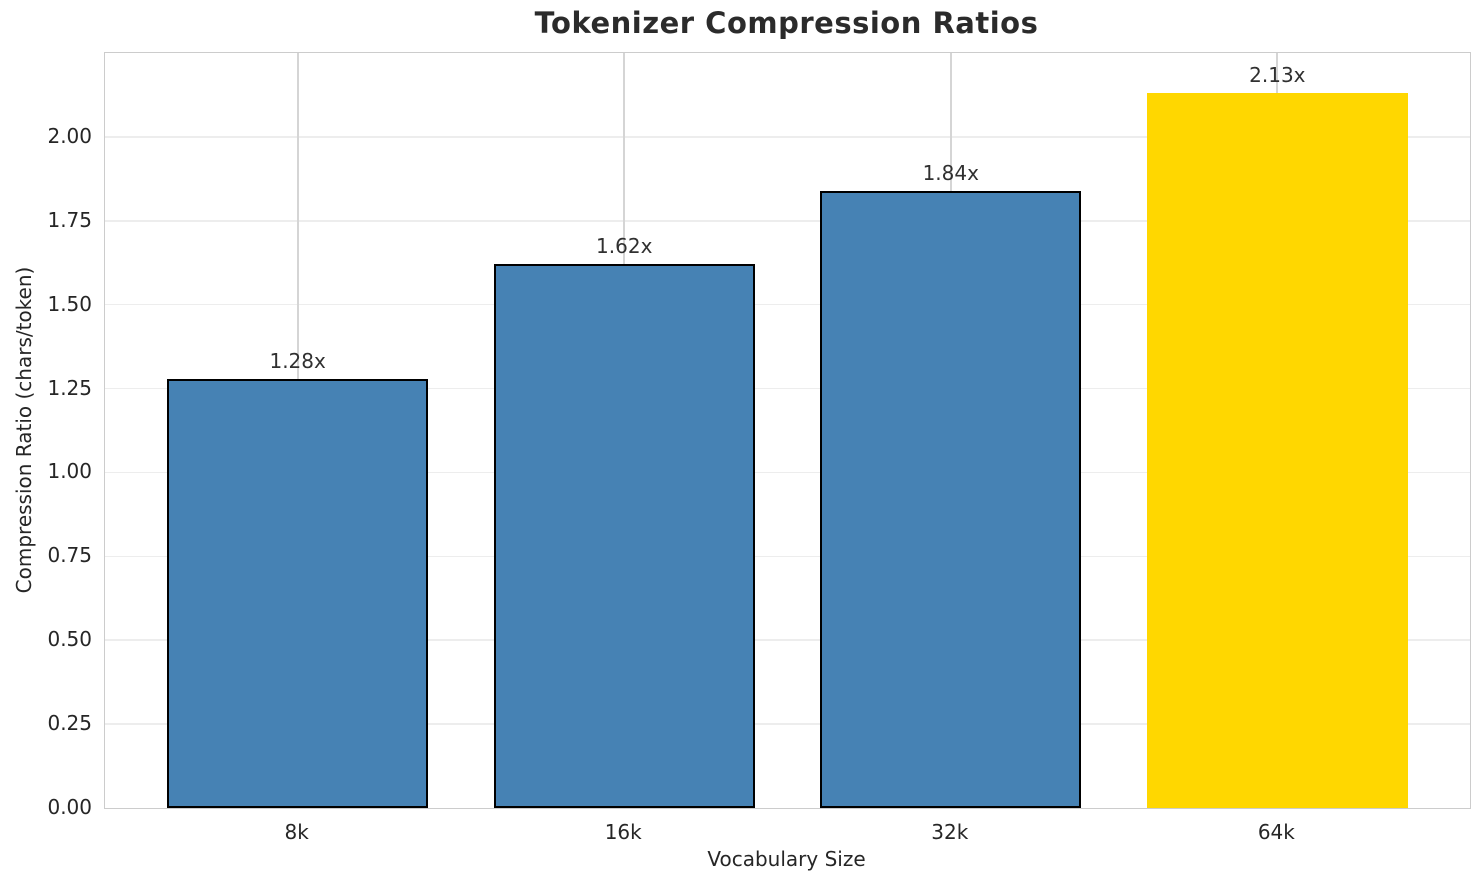  I want to click on y-tick-label: 0.00, so click(69, 807).